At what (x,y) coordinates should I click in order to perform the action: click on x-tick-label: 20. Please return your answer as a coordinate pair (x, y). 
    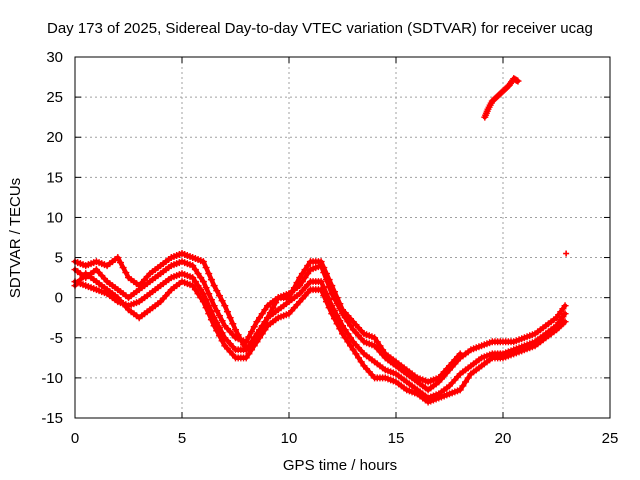
    Looking at the image, I should click on (503, 438).